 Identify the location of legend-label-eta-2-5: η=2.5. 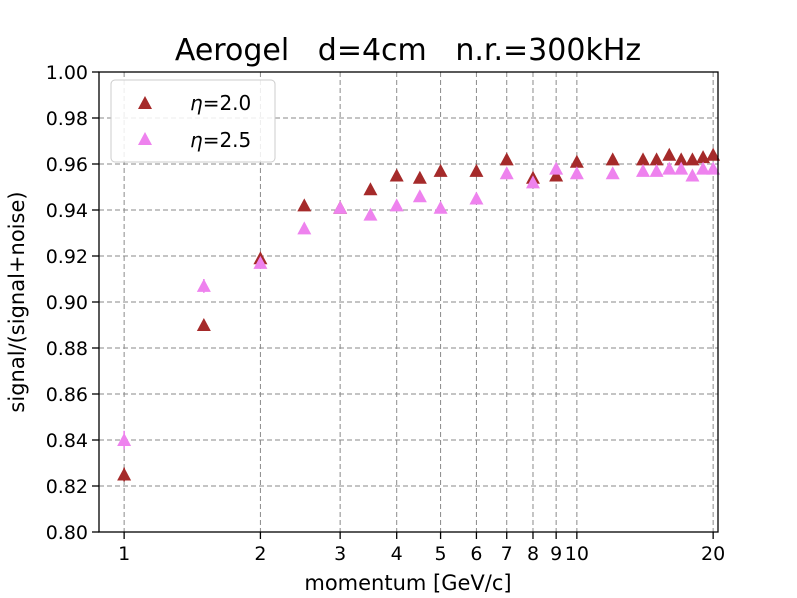
(220, 140).